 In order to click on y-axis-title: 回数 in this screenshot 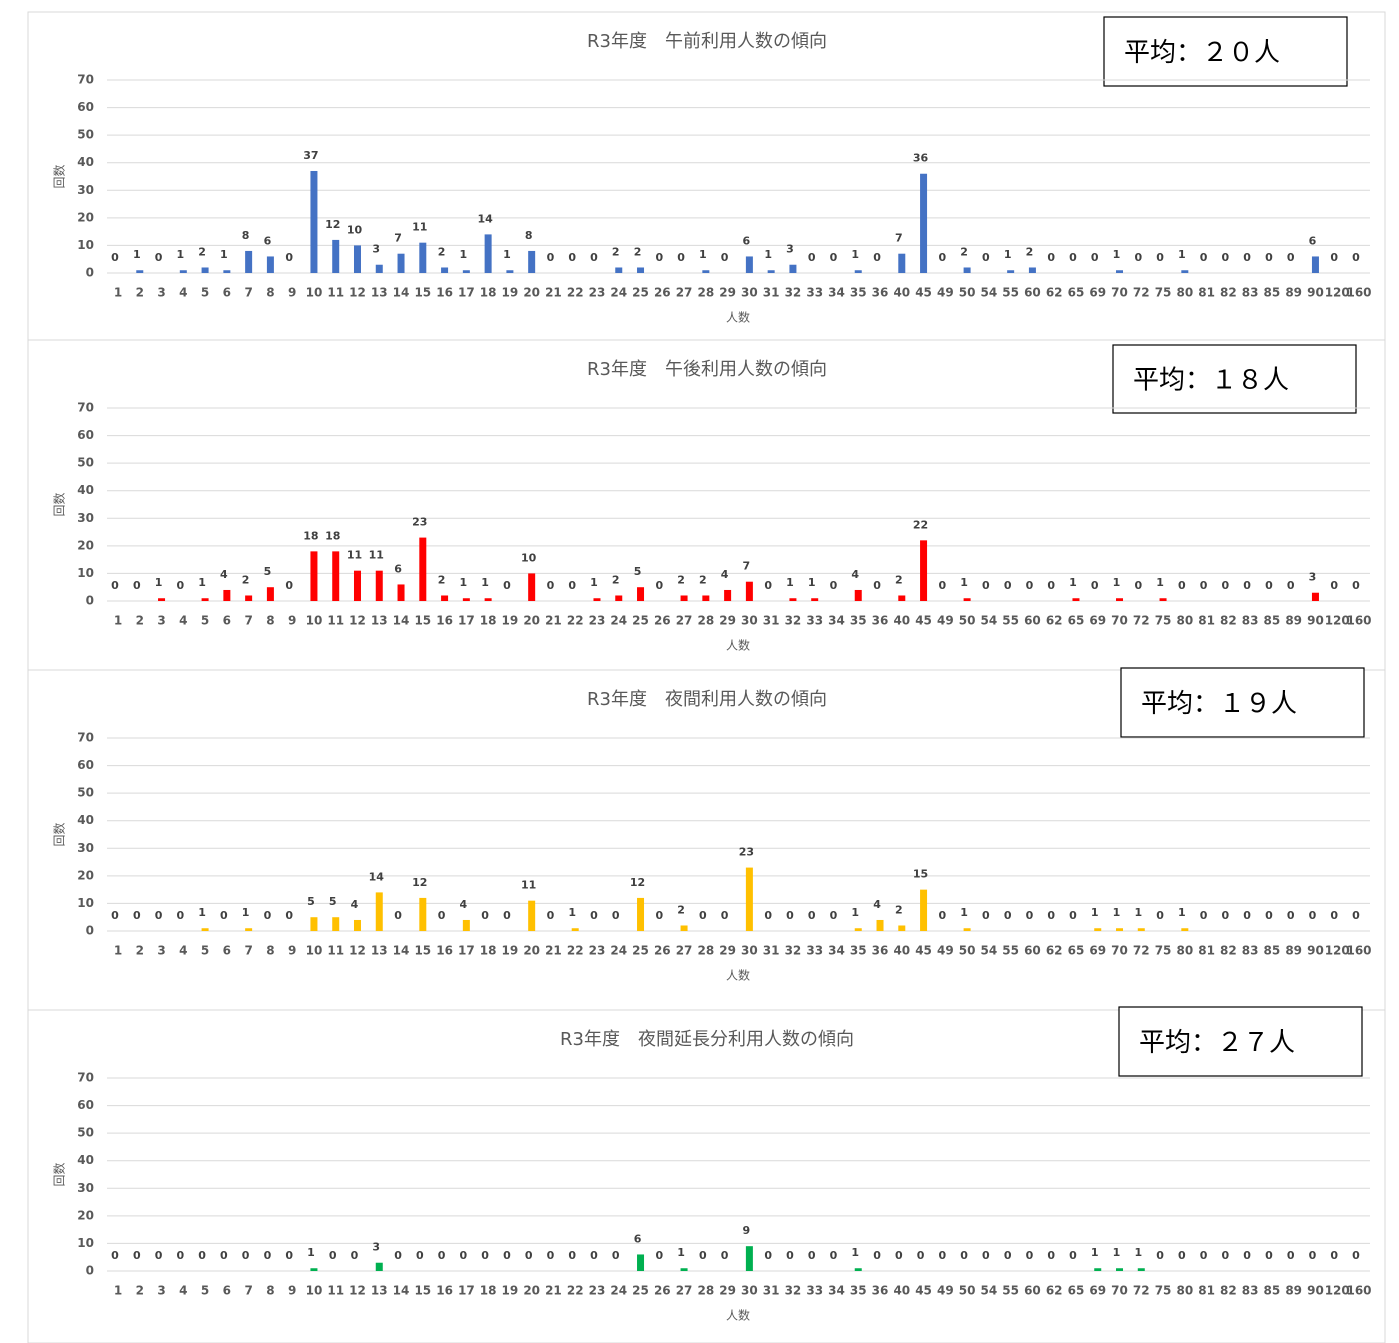, I will do `click(59, 834)`.